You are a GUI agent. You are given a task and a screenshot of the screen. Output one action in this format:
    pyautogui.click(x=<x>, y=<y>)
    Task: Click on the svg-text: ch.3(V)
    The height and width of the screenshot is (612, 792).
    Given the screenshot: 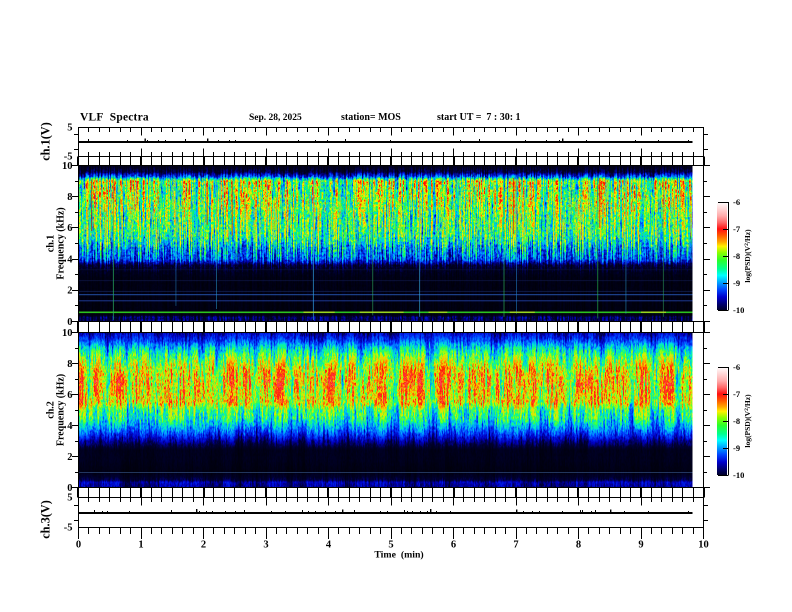 What is the action you would take?
    pyautogui.click(x=46, y=519)
    